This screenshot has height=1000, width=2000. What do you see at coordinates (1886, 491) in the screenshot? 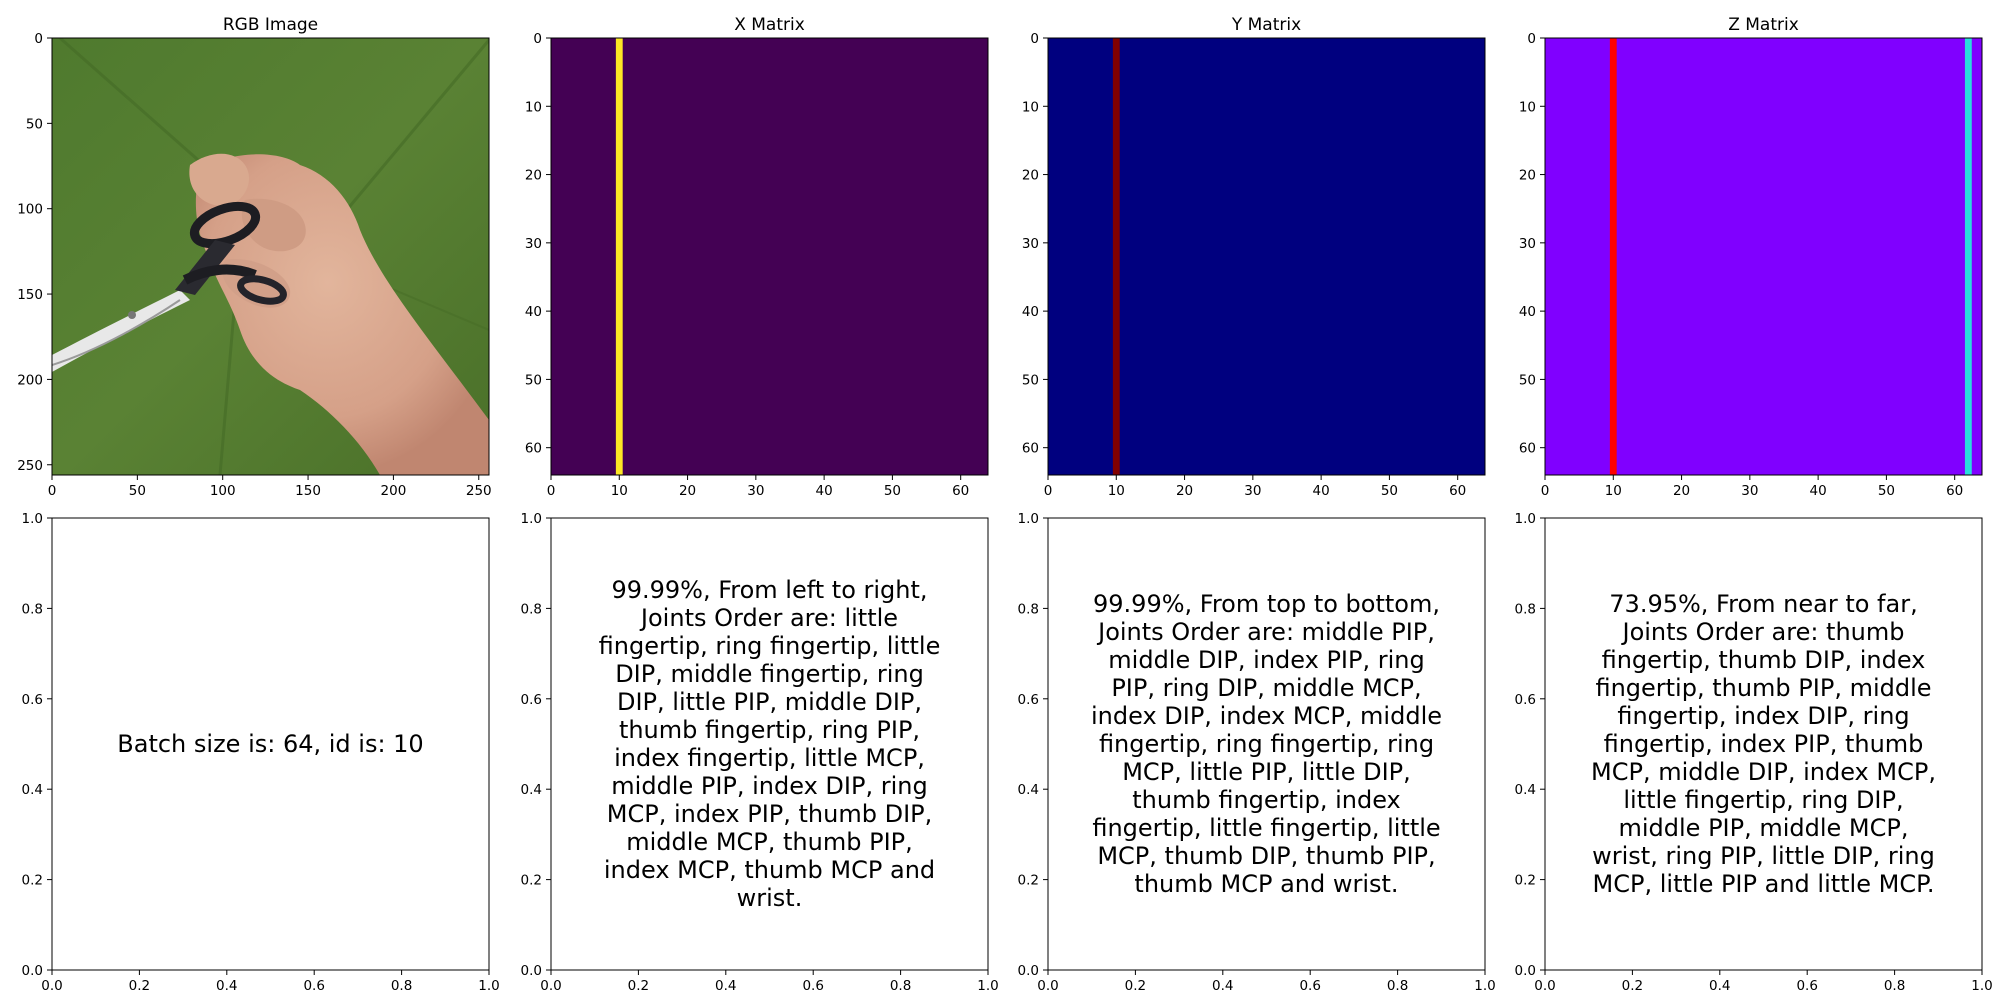
I see `x-tick-label-3-5: 50` at bounding box center [1886, 491].